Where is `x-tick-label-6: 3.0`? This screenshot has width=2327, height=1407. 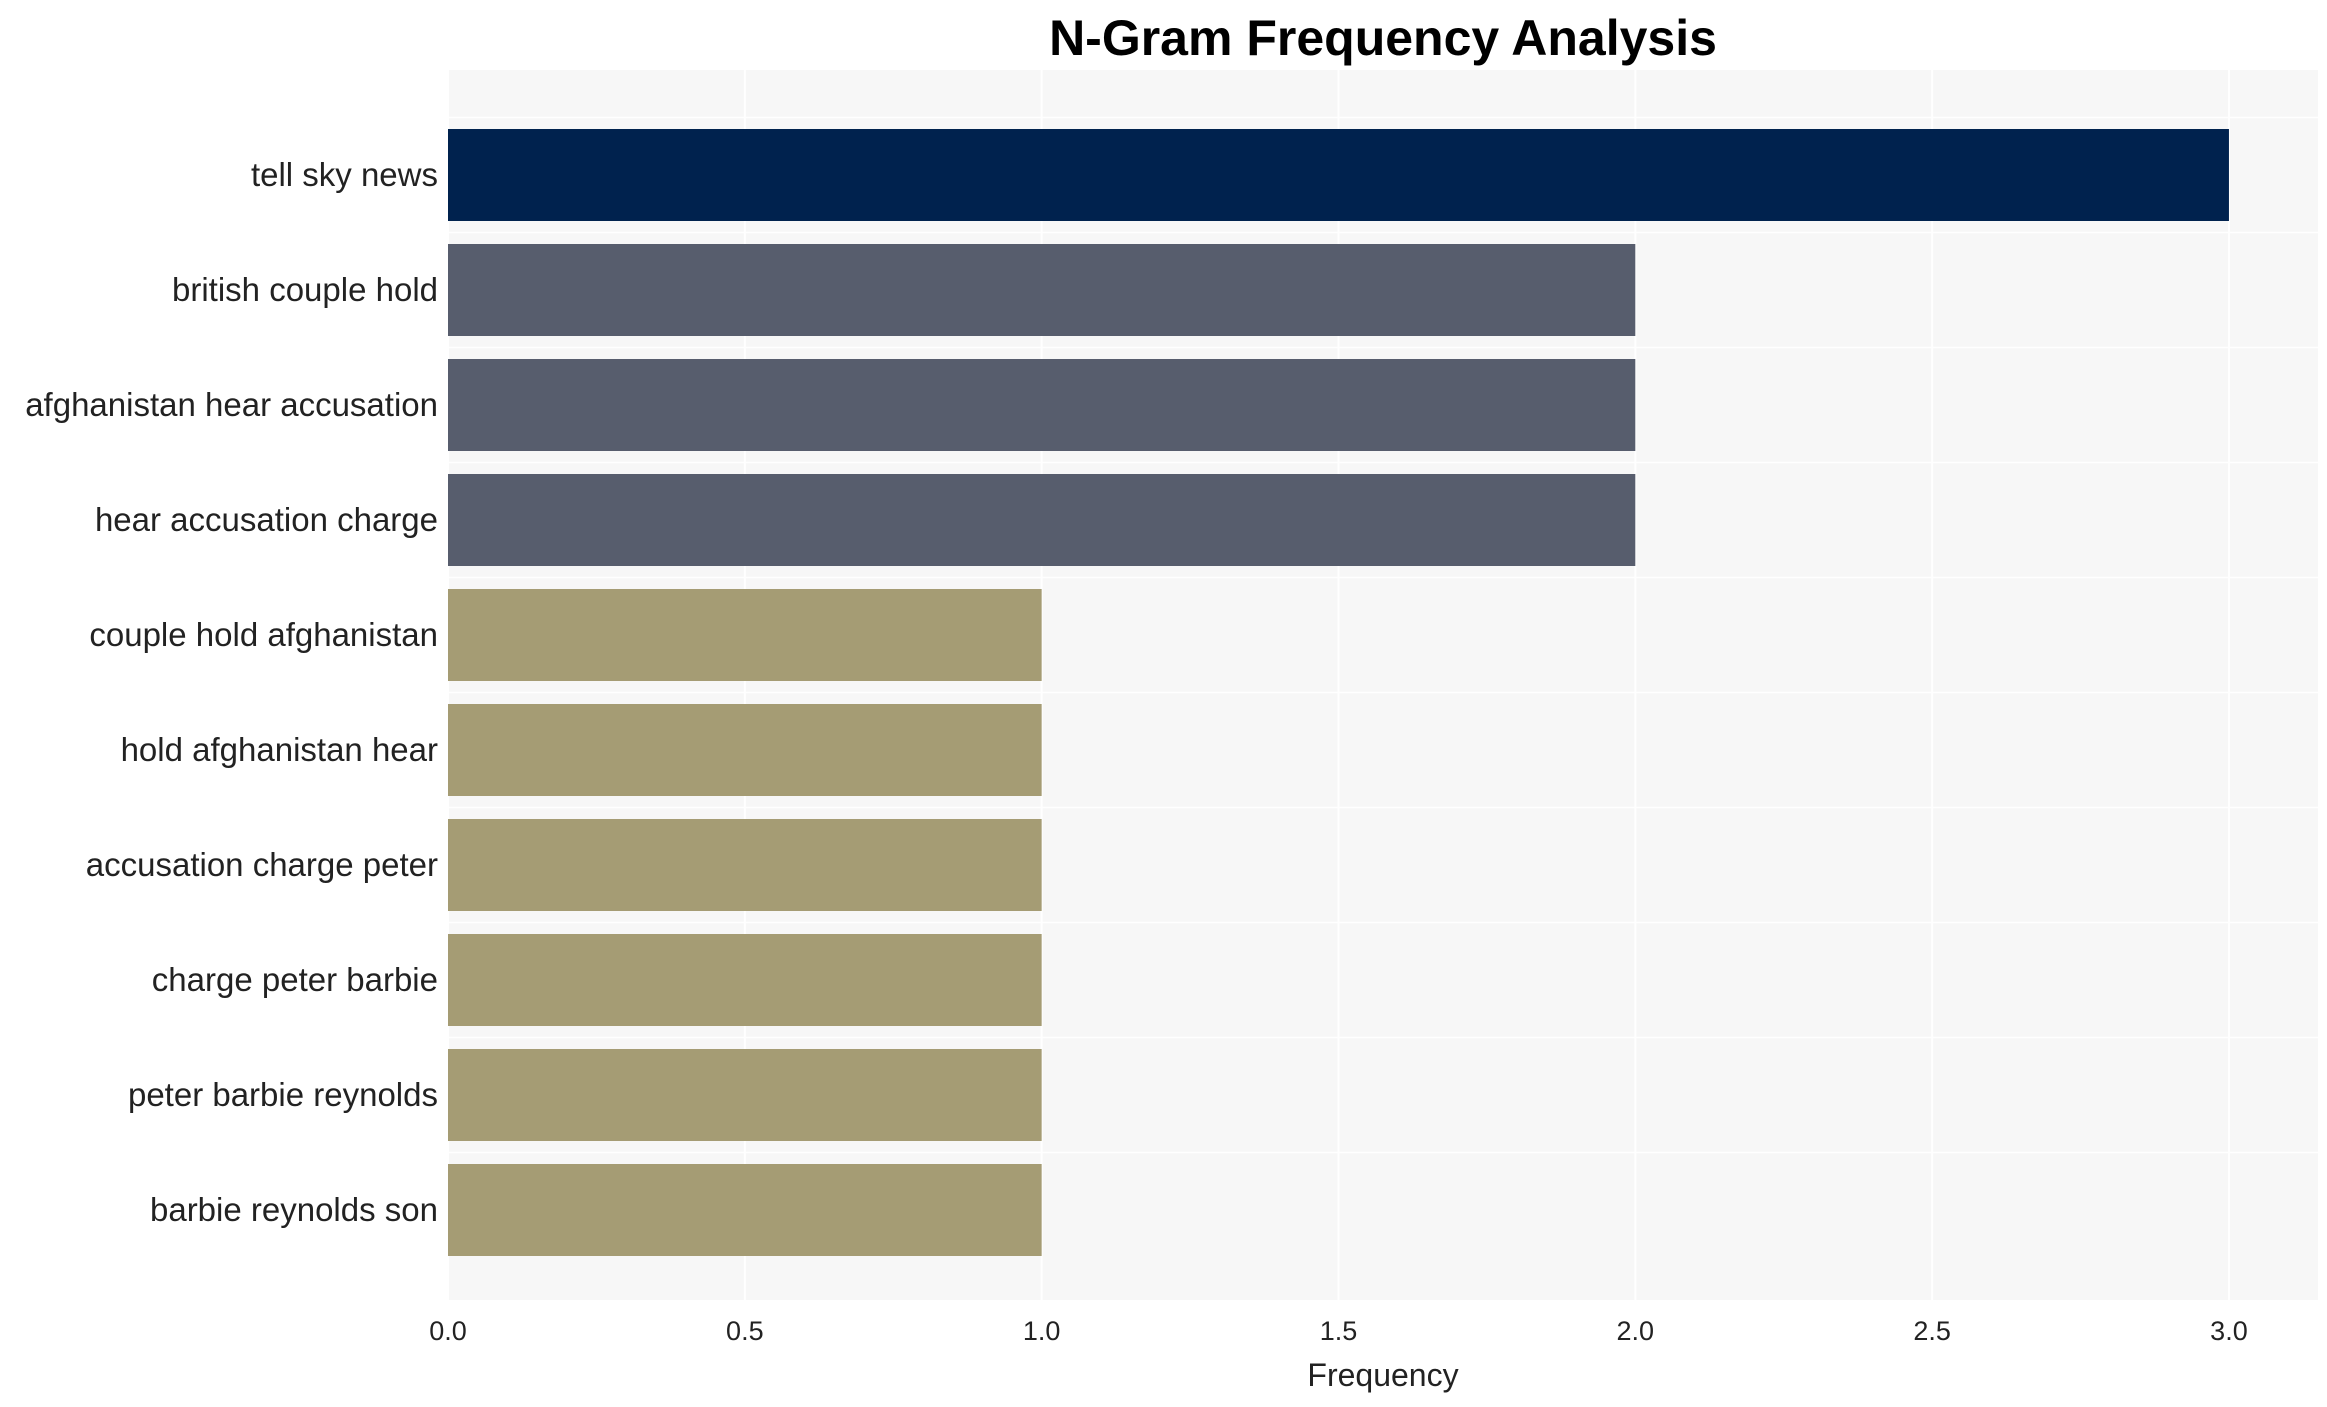
x-tick-label-6: 3.0 is located at coordinates (2229, 1331).